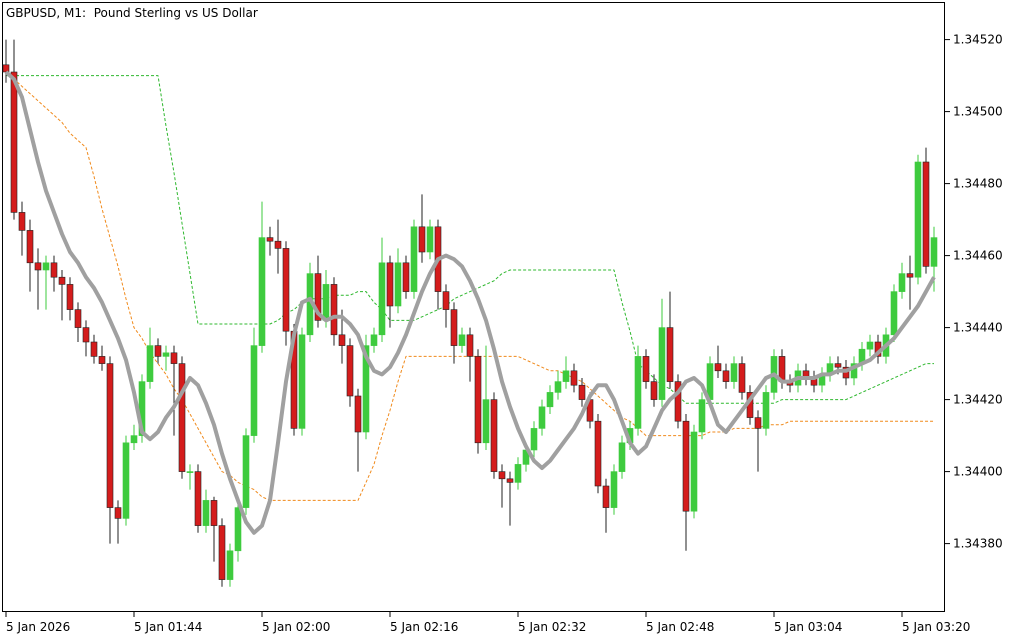 This screenshot has height=640, width=1024. Describe the element at coordinates (296, 627) in the screenshot. I see `x-tick-label: 5 Jan 02:00` at that location.